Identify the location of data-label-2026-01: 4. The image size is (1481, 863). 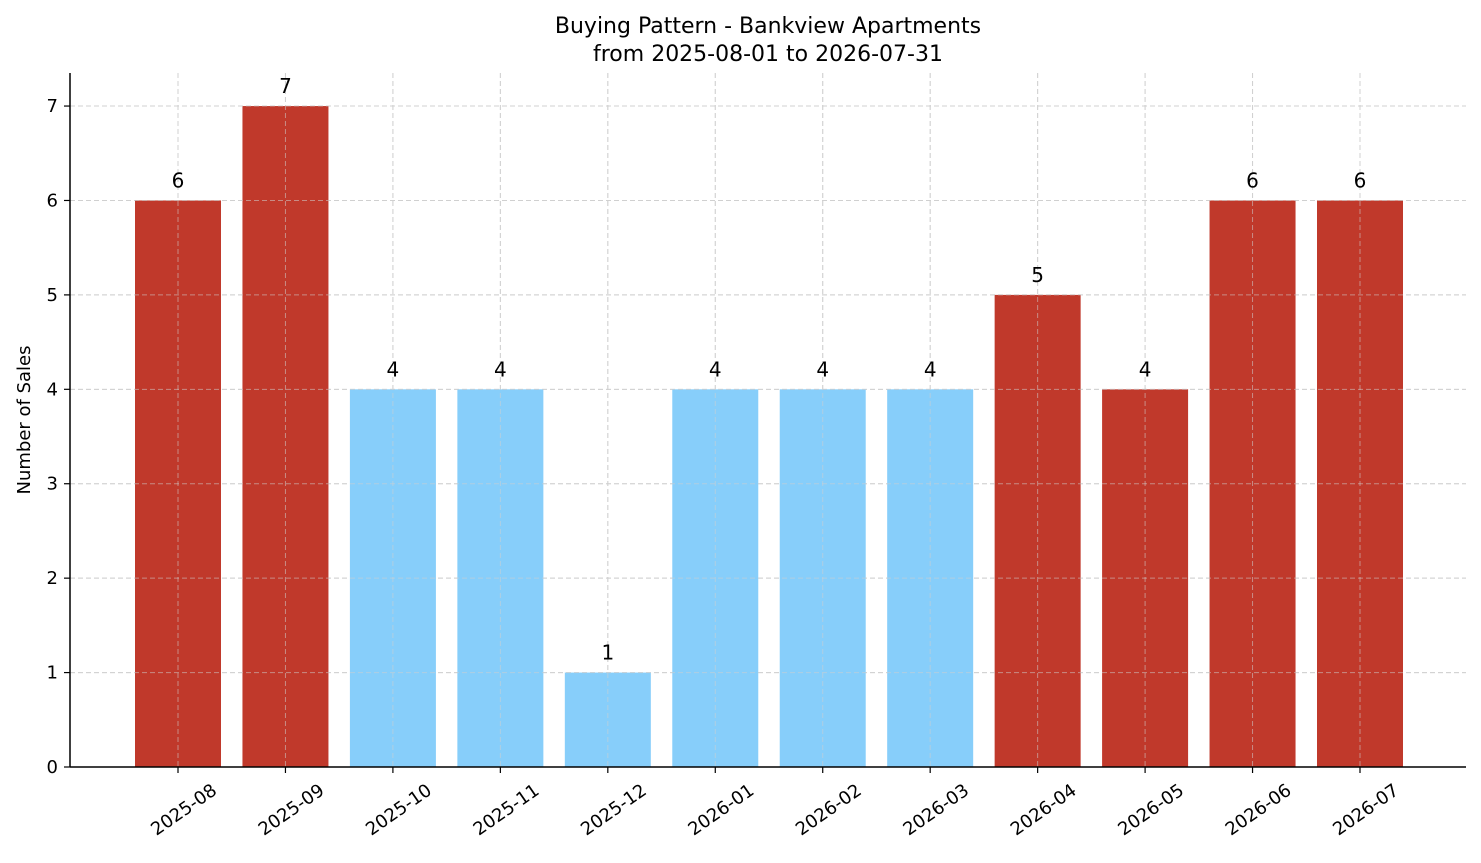
(715, 369).